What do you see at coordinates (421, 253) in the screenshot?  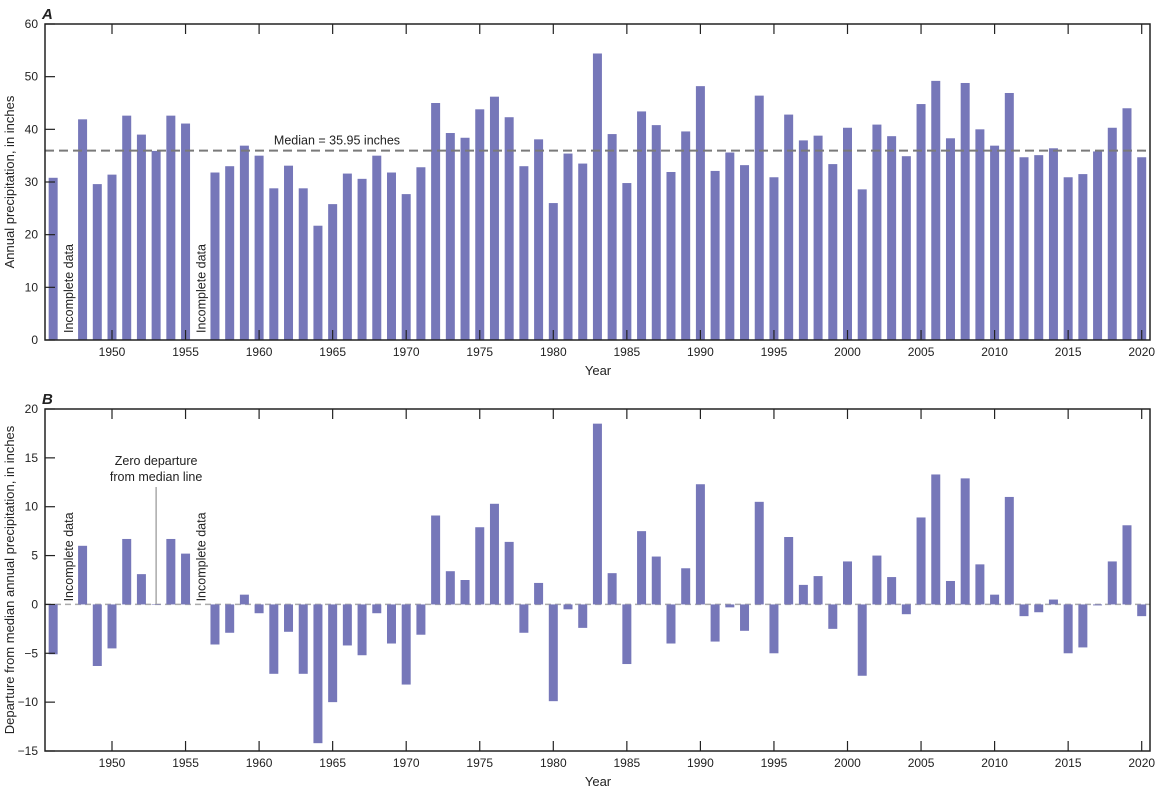 I see `panel-a-bar-1971` at bounding box center [421, 253].